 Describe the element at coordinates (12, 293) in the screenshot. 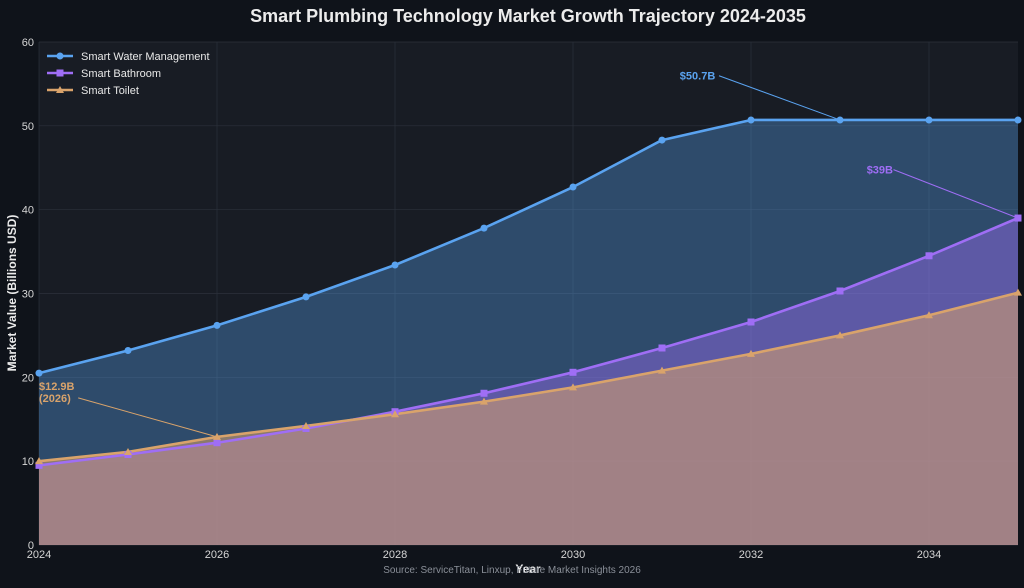

I see `y-axis-label: Market Value (Billions USD)` at that location.